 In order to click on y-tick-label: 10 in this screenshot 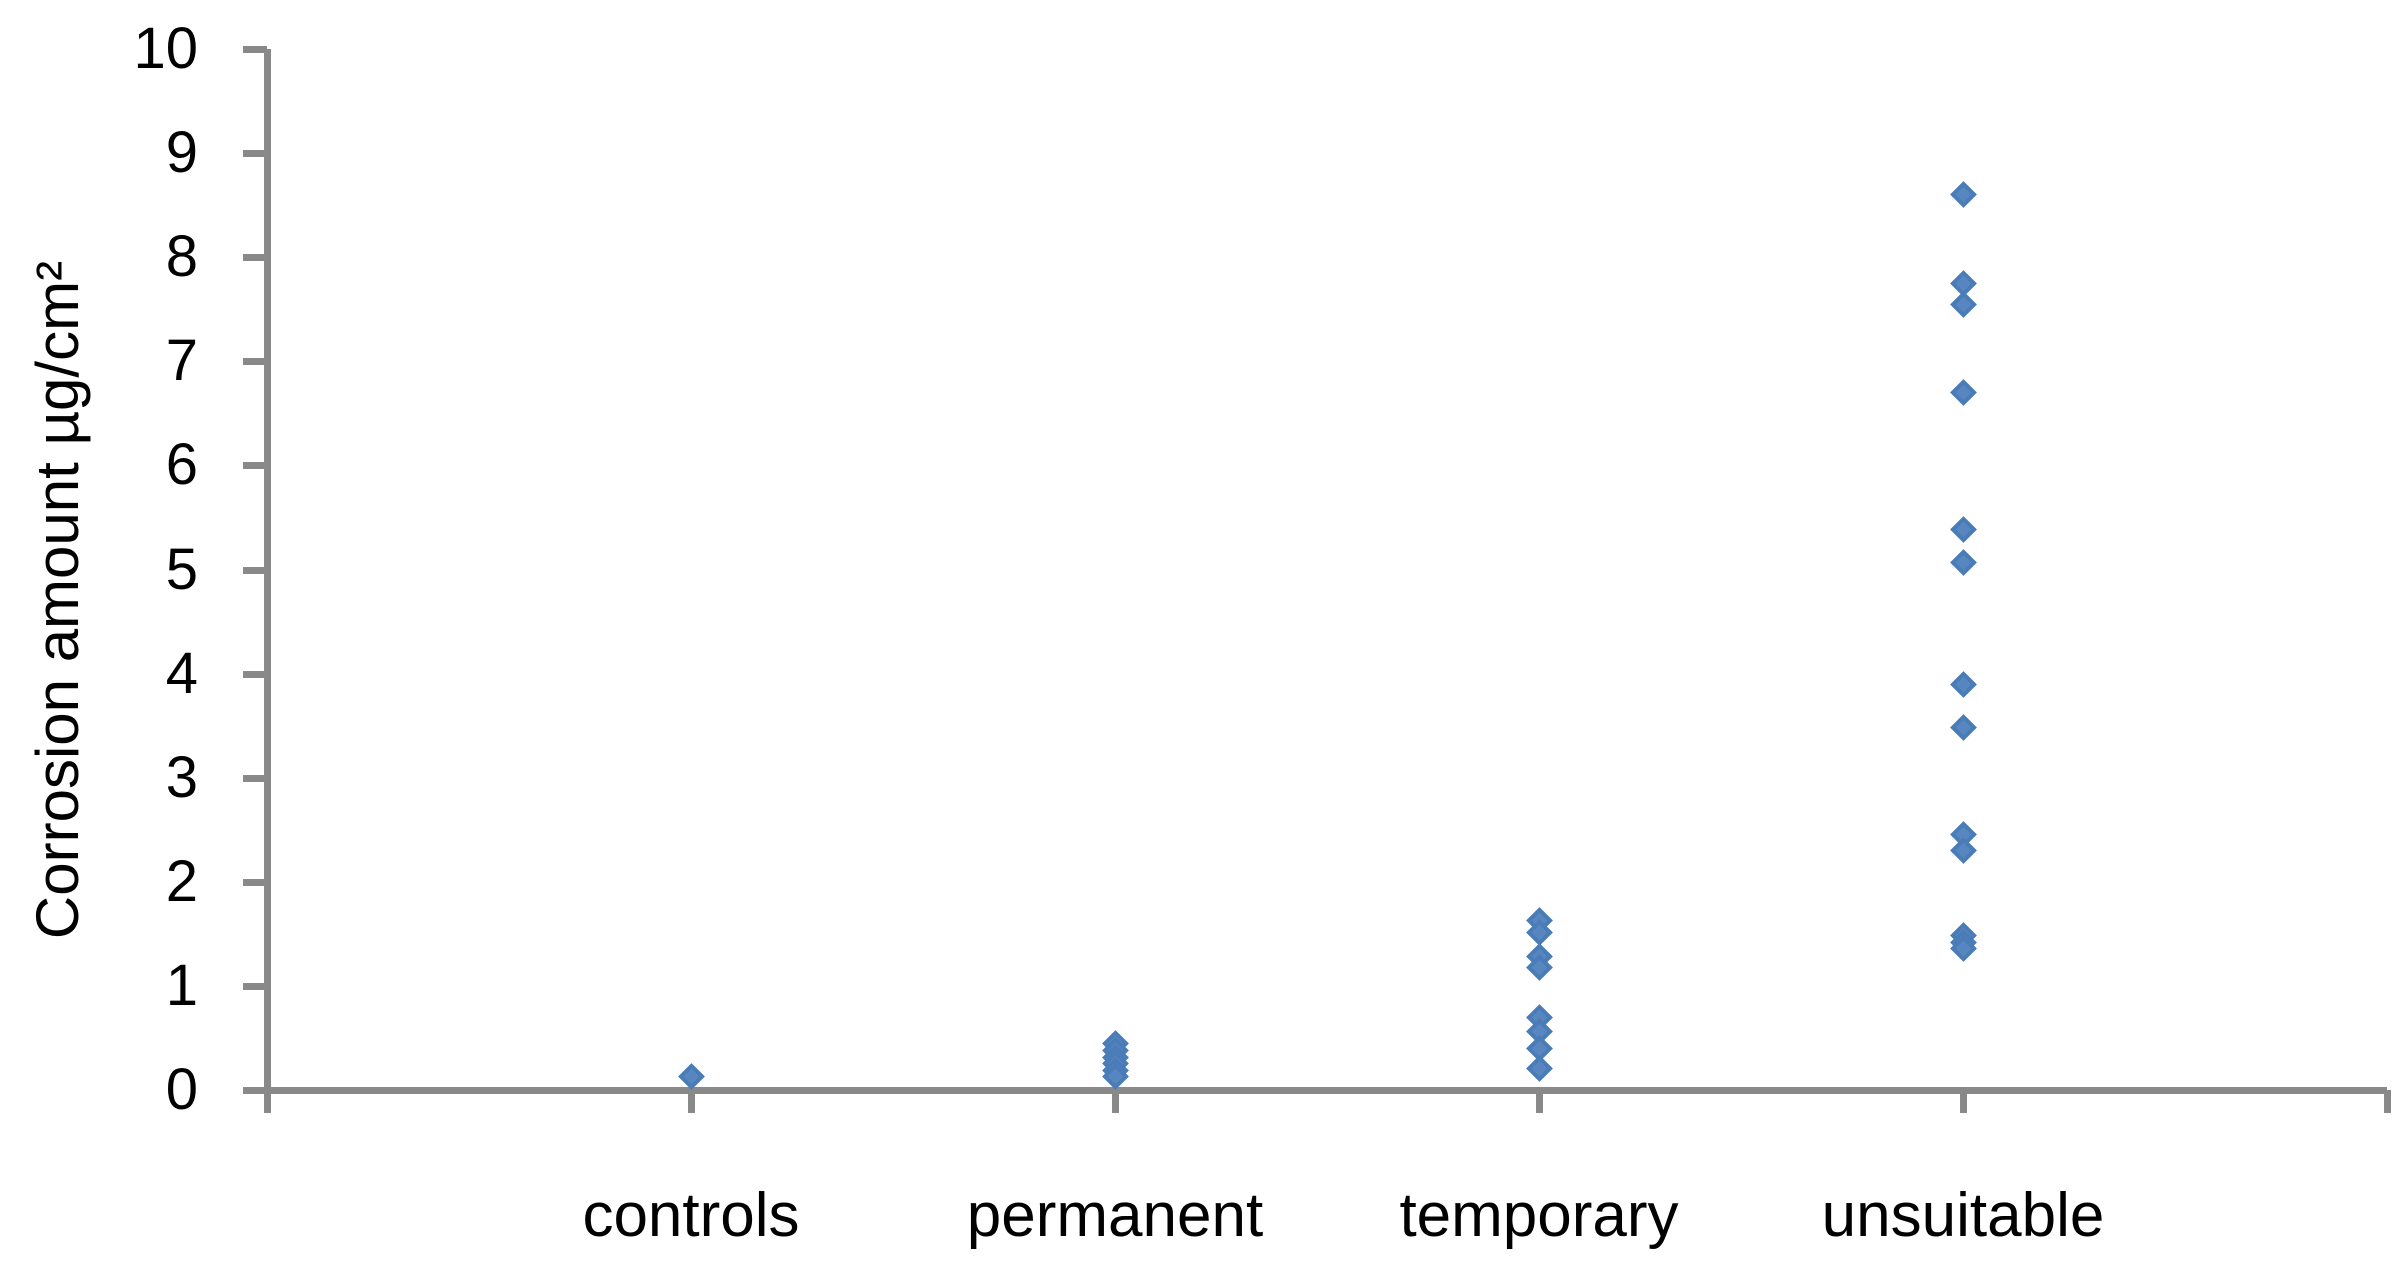, I will do `click(165, 48)`.